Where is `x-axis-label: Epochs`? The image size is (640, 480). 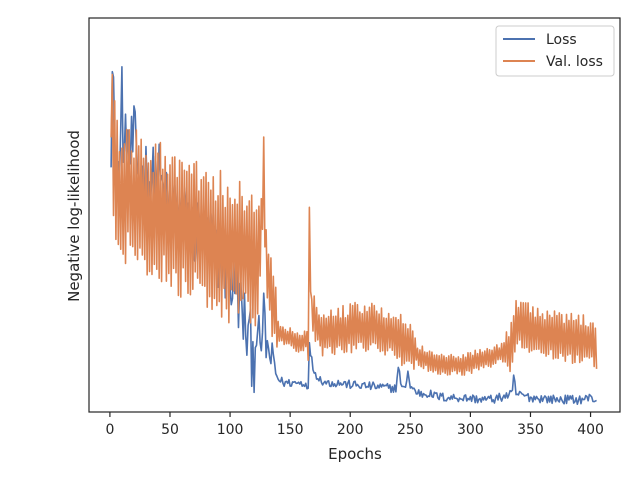 x-axis-label: Epochs is located at coordinates (355, 454).